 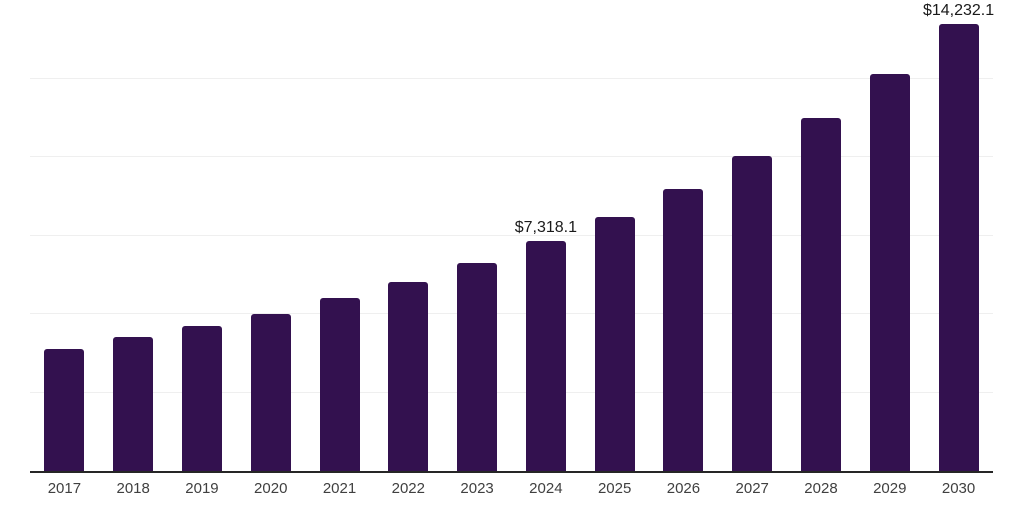 What do you see at coordinates (614, 488) in the screenshot?
I see `x-tick-2025: 2025` at bounding box center [614, 488].